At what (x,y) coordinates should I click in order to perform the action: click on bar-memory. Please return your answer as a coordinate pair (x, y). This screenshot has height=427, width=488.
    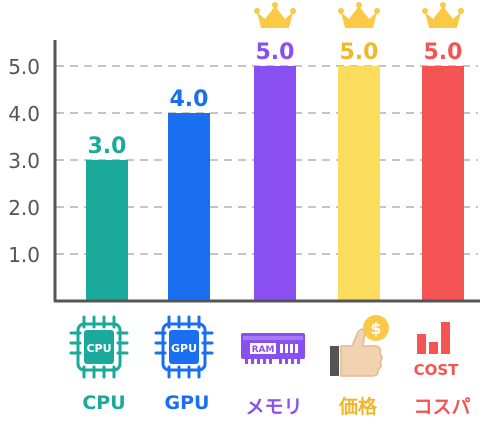
    Looking at the image, I should click on (275, 183).